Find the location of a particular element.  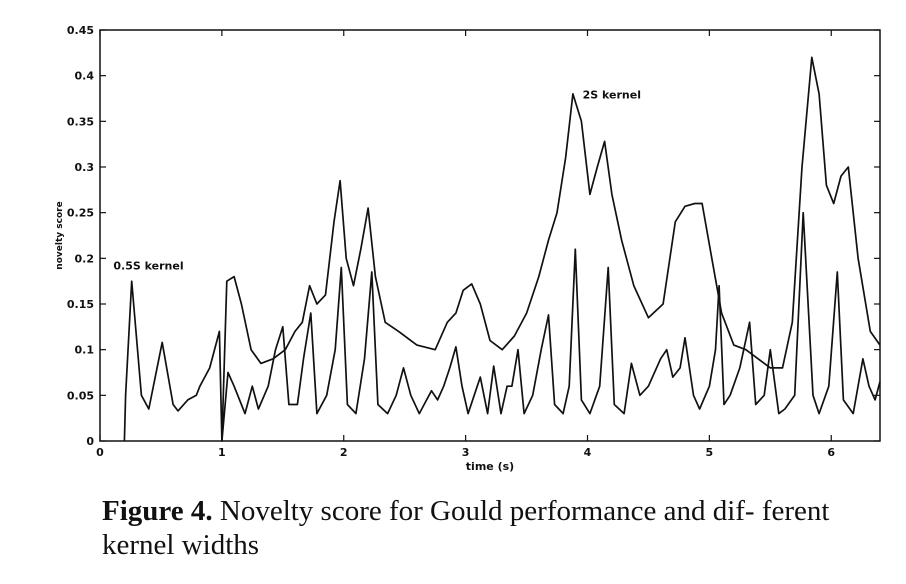

annotation-0-5s-kernel: 0.5S kernel is located at coordinates (148, 265).